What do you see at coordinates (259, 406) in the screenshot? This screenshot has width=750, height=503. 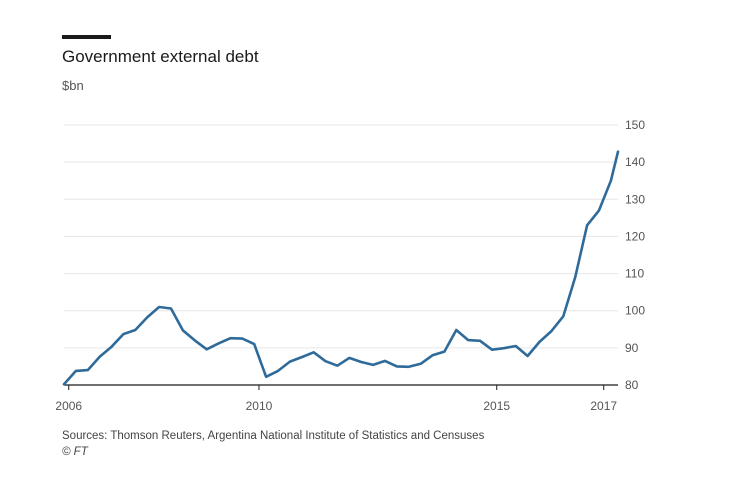 I see `x-tick-label-2010: 2010` at bounding box center [259, 406].